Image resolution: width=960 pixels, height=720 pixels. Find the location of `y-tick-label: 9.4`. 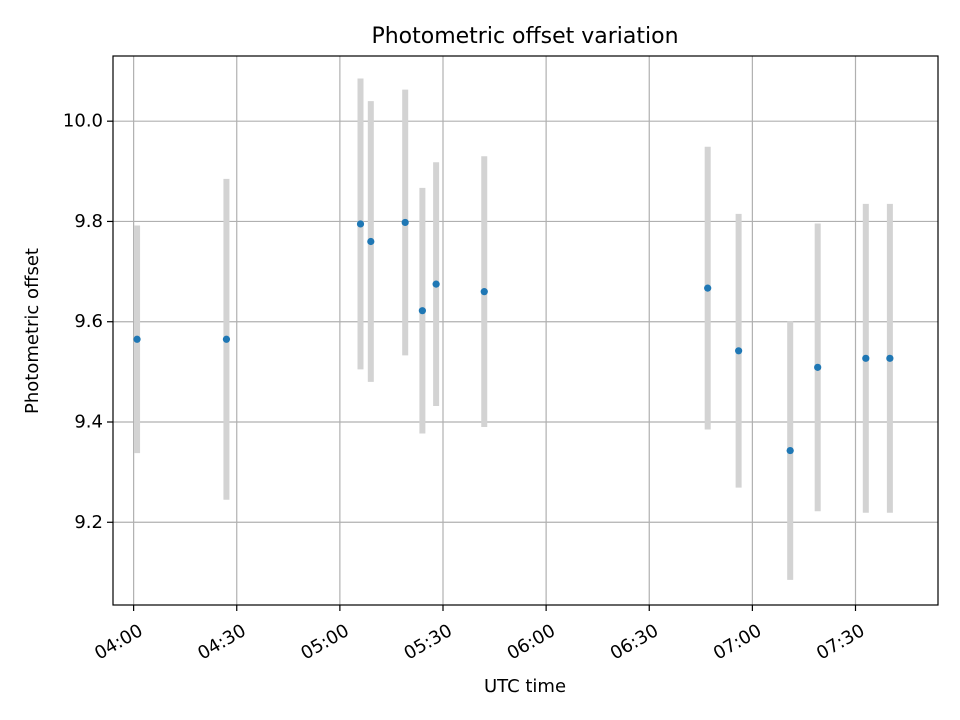

y-tick-label: 9.4 is located at coordinates (88, 422).